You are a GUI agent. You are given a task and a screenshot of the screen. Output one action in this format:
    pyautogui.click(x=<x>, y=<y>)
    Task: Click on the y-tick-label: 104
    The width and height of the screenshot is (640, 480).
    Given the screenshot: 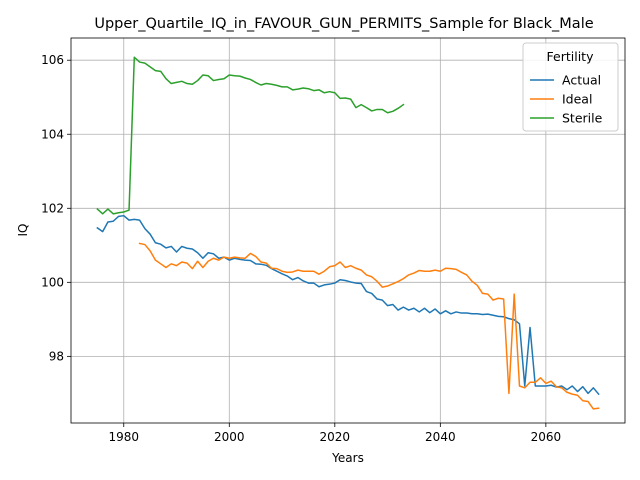 What is the action you would take?
    pyautogui.click(x=52, y=134)
    